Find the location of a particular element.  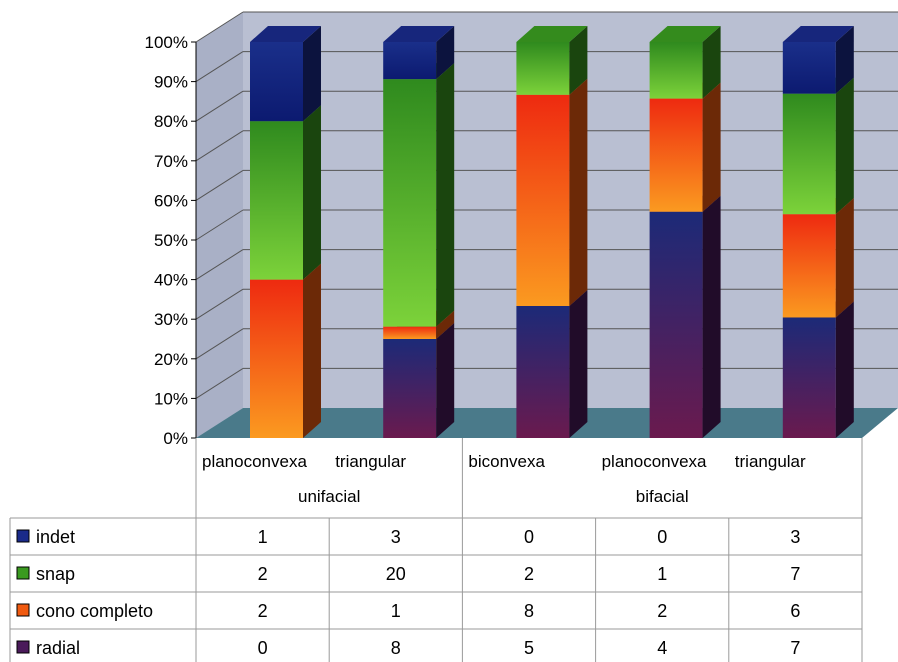

x-category-label: biconvexa is located at coordinates (506, 461).